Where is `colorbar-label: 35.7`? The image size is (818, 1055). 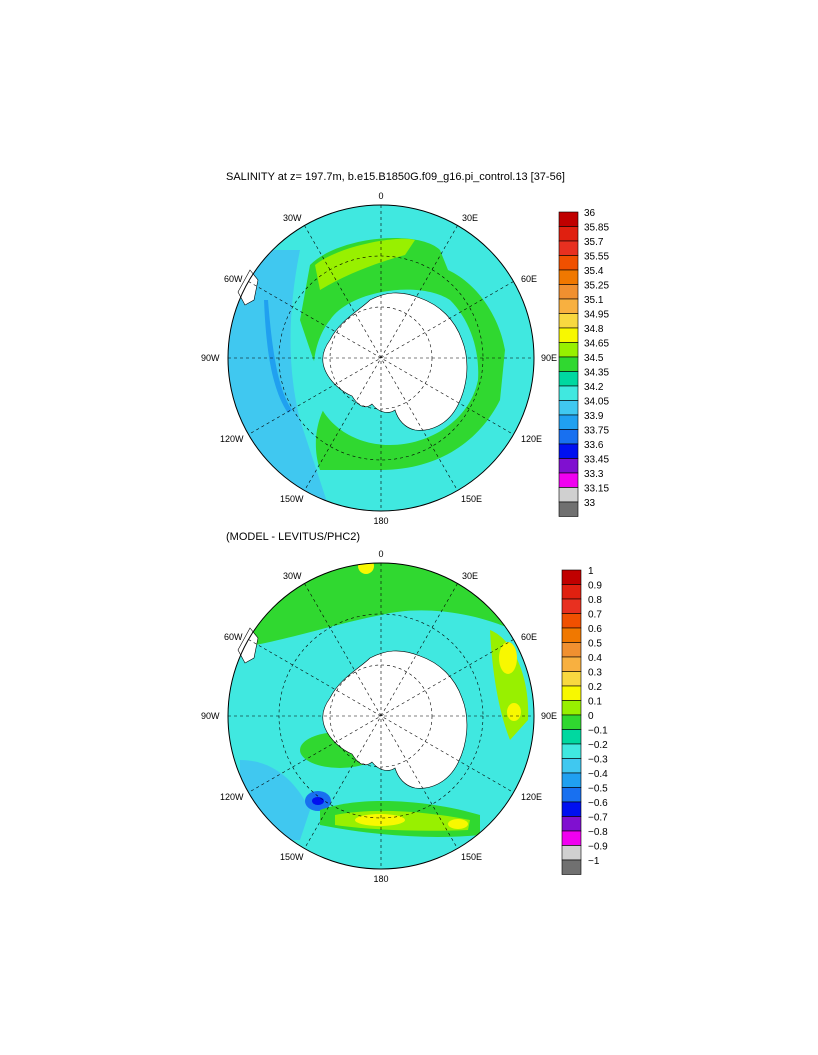
colorbar-label: 35.7 is located at coordinates (594, 242).